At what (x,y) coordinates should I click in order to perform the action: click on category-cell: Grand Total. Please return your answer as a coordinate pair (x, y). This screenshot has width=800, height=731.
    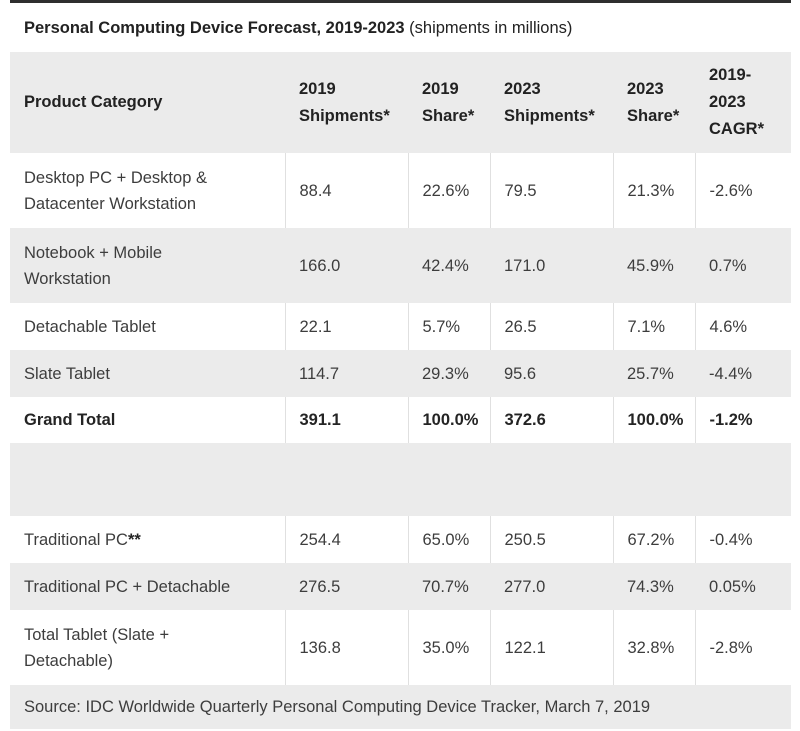
    Looking at the image, I should click on (147, 420).